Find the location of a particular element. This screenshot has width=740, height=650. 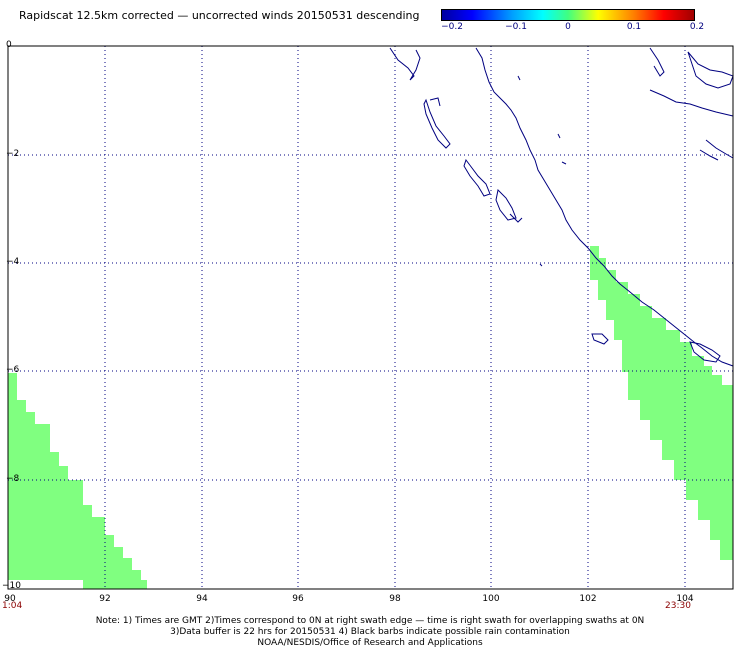

wind-swath-left is located at coordinates (77, 481).